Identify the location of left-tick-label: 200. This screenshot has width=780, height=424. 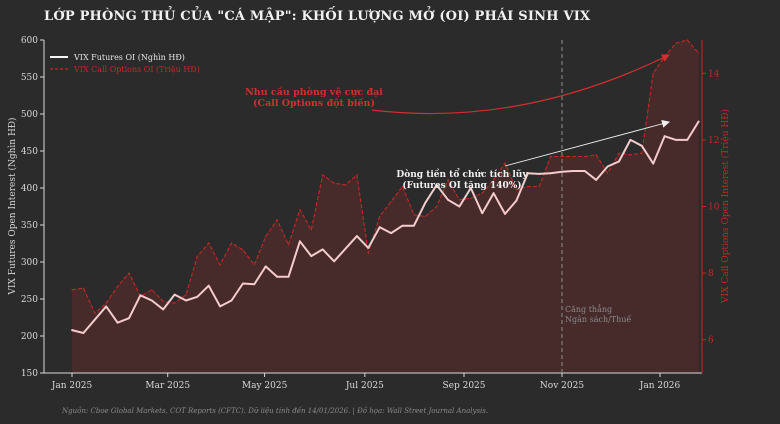
(29, 337).